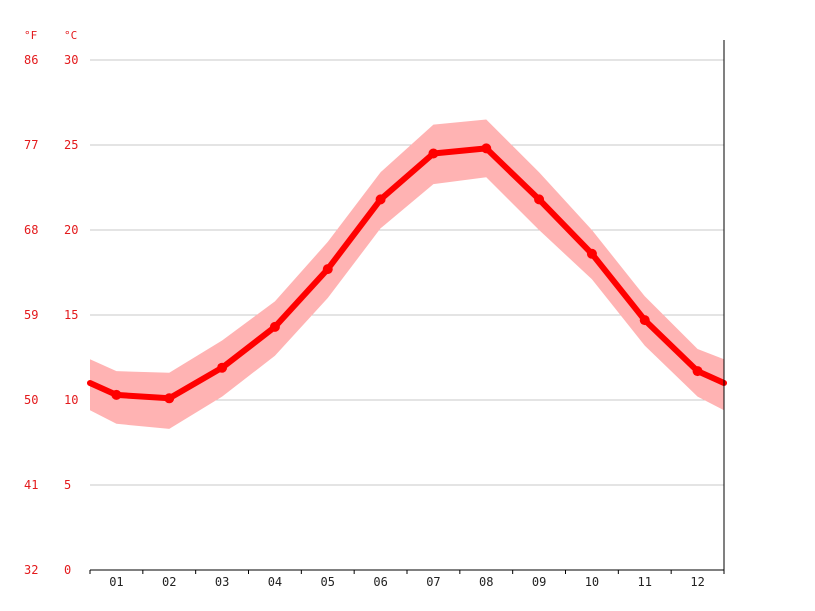  I want to click on x-tick-label: 03, so click(222, 582).